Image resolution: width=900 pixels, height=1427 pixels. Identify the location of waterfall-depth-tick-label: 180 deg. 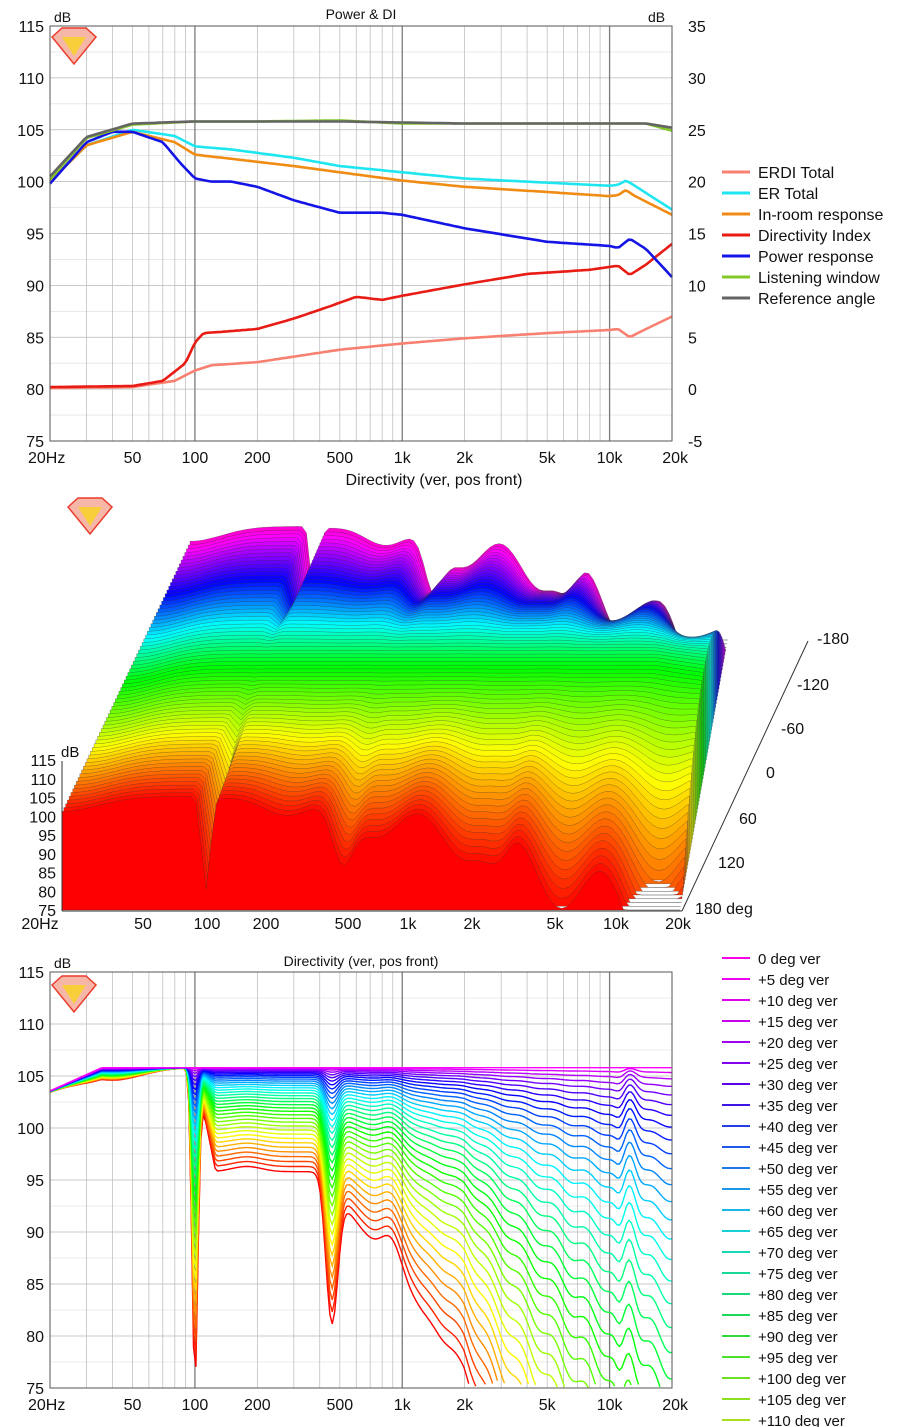
(724, 909).